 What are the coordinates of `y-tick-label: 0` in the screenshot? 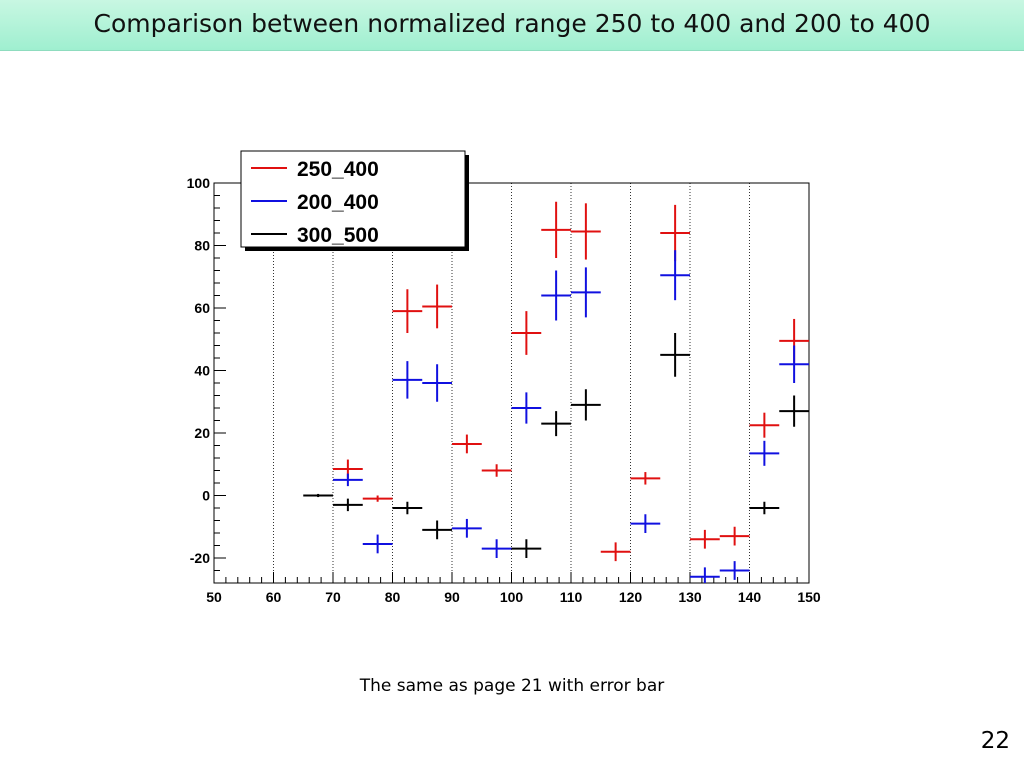 It's located at (206, 496).